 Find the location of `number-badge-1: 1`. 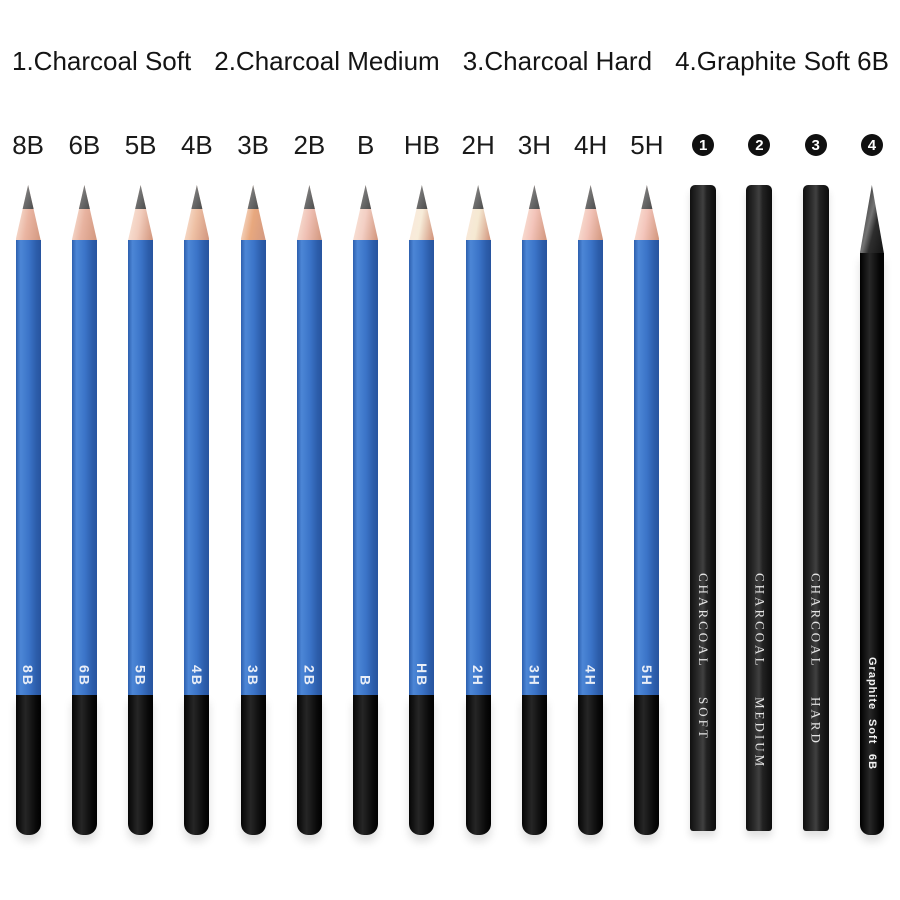

number-badge-1: 1 is located at coordinates (703, 145).